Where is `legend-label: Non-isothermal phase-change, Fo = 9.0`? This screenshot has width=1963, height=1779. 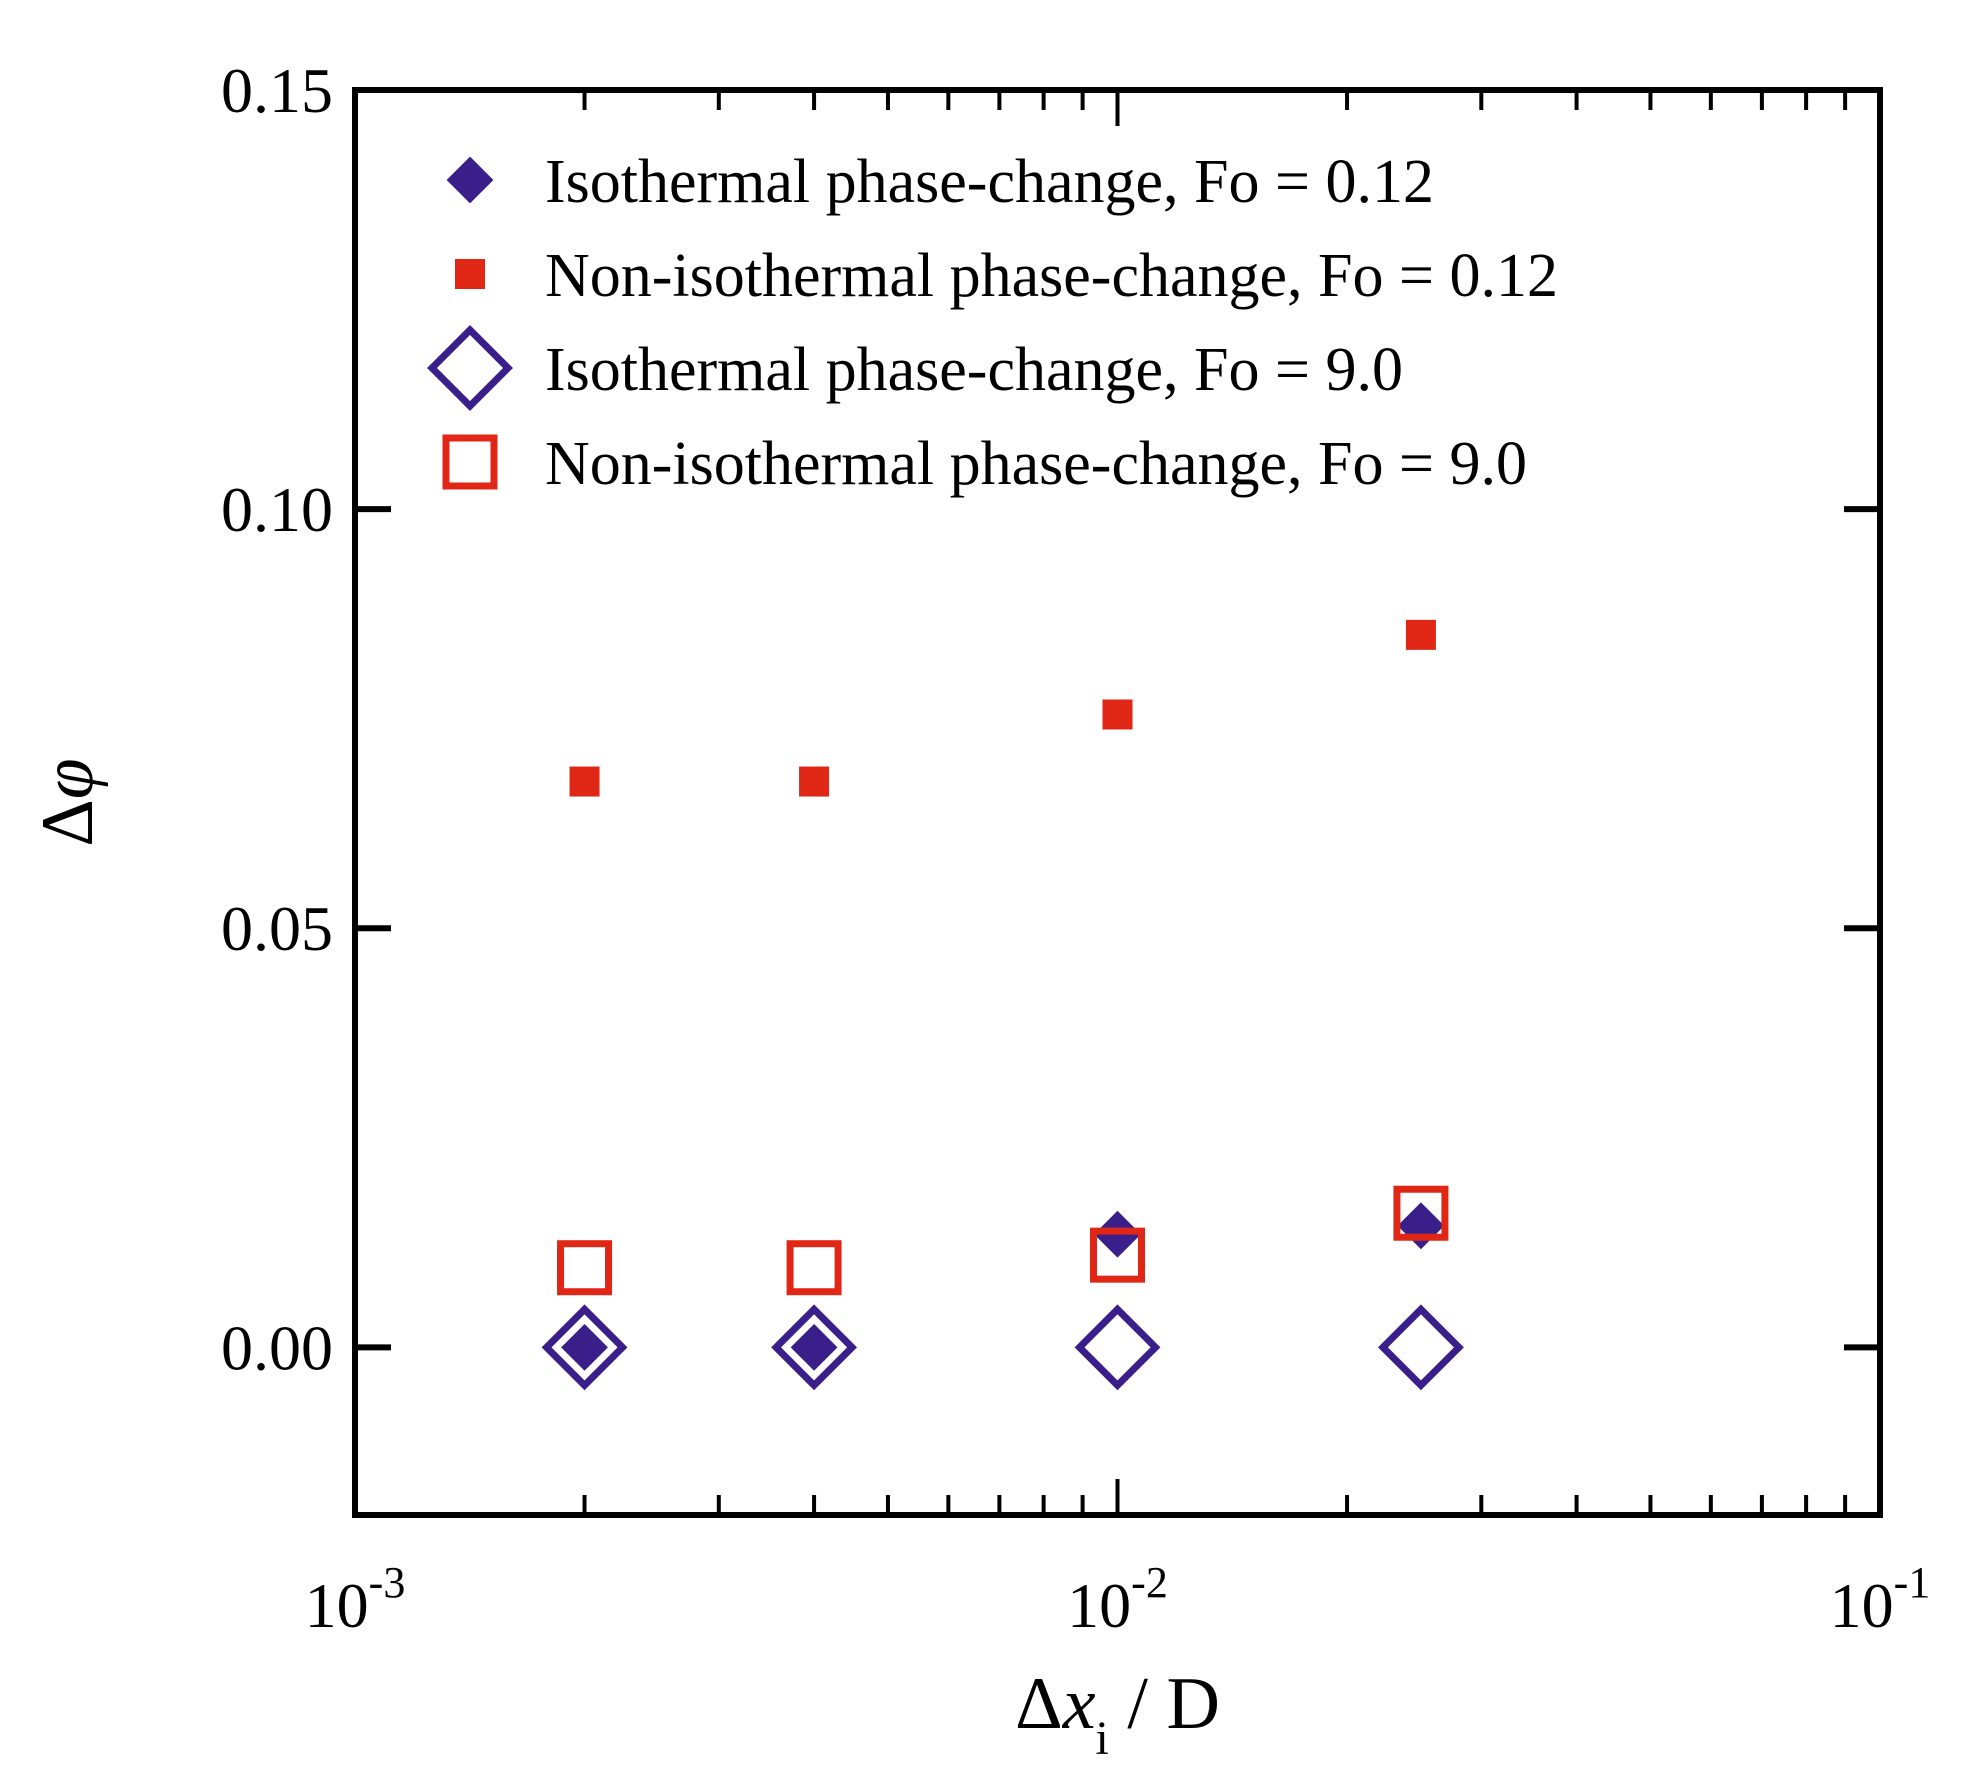
legend-label: Non-isothermal phase-change, Fo = 9.0 is located at coordinates (1036, 464).